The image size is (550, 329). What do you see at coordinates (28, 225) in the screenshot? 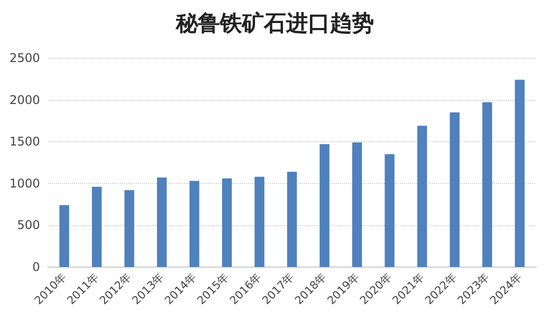
I see `y-tick-label: 500` at bounding box center [28, 225].